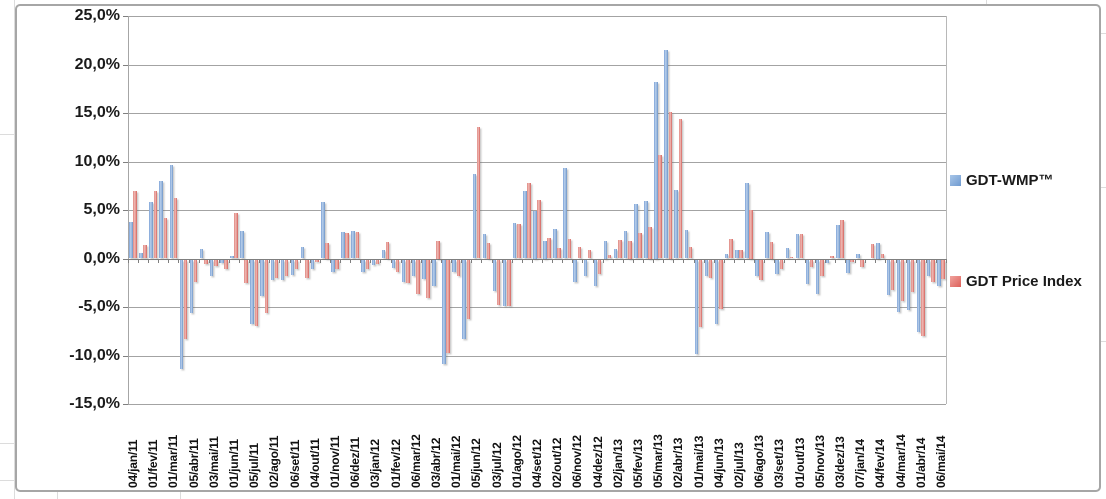 The width and height of the screenshot is (1106, 499). What do you see at coordinates (658, 461) in the screenshot?
I see `x-tick-label: 05/mar/13` at bounding box center [658, 461].